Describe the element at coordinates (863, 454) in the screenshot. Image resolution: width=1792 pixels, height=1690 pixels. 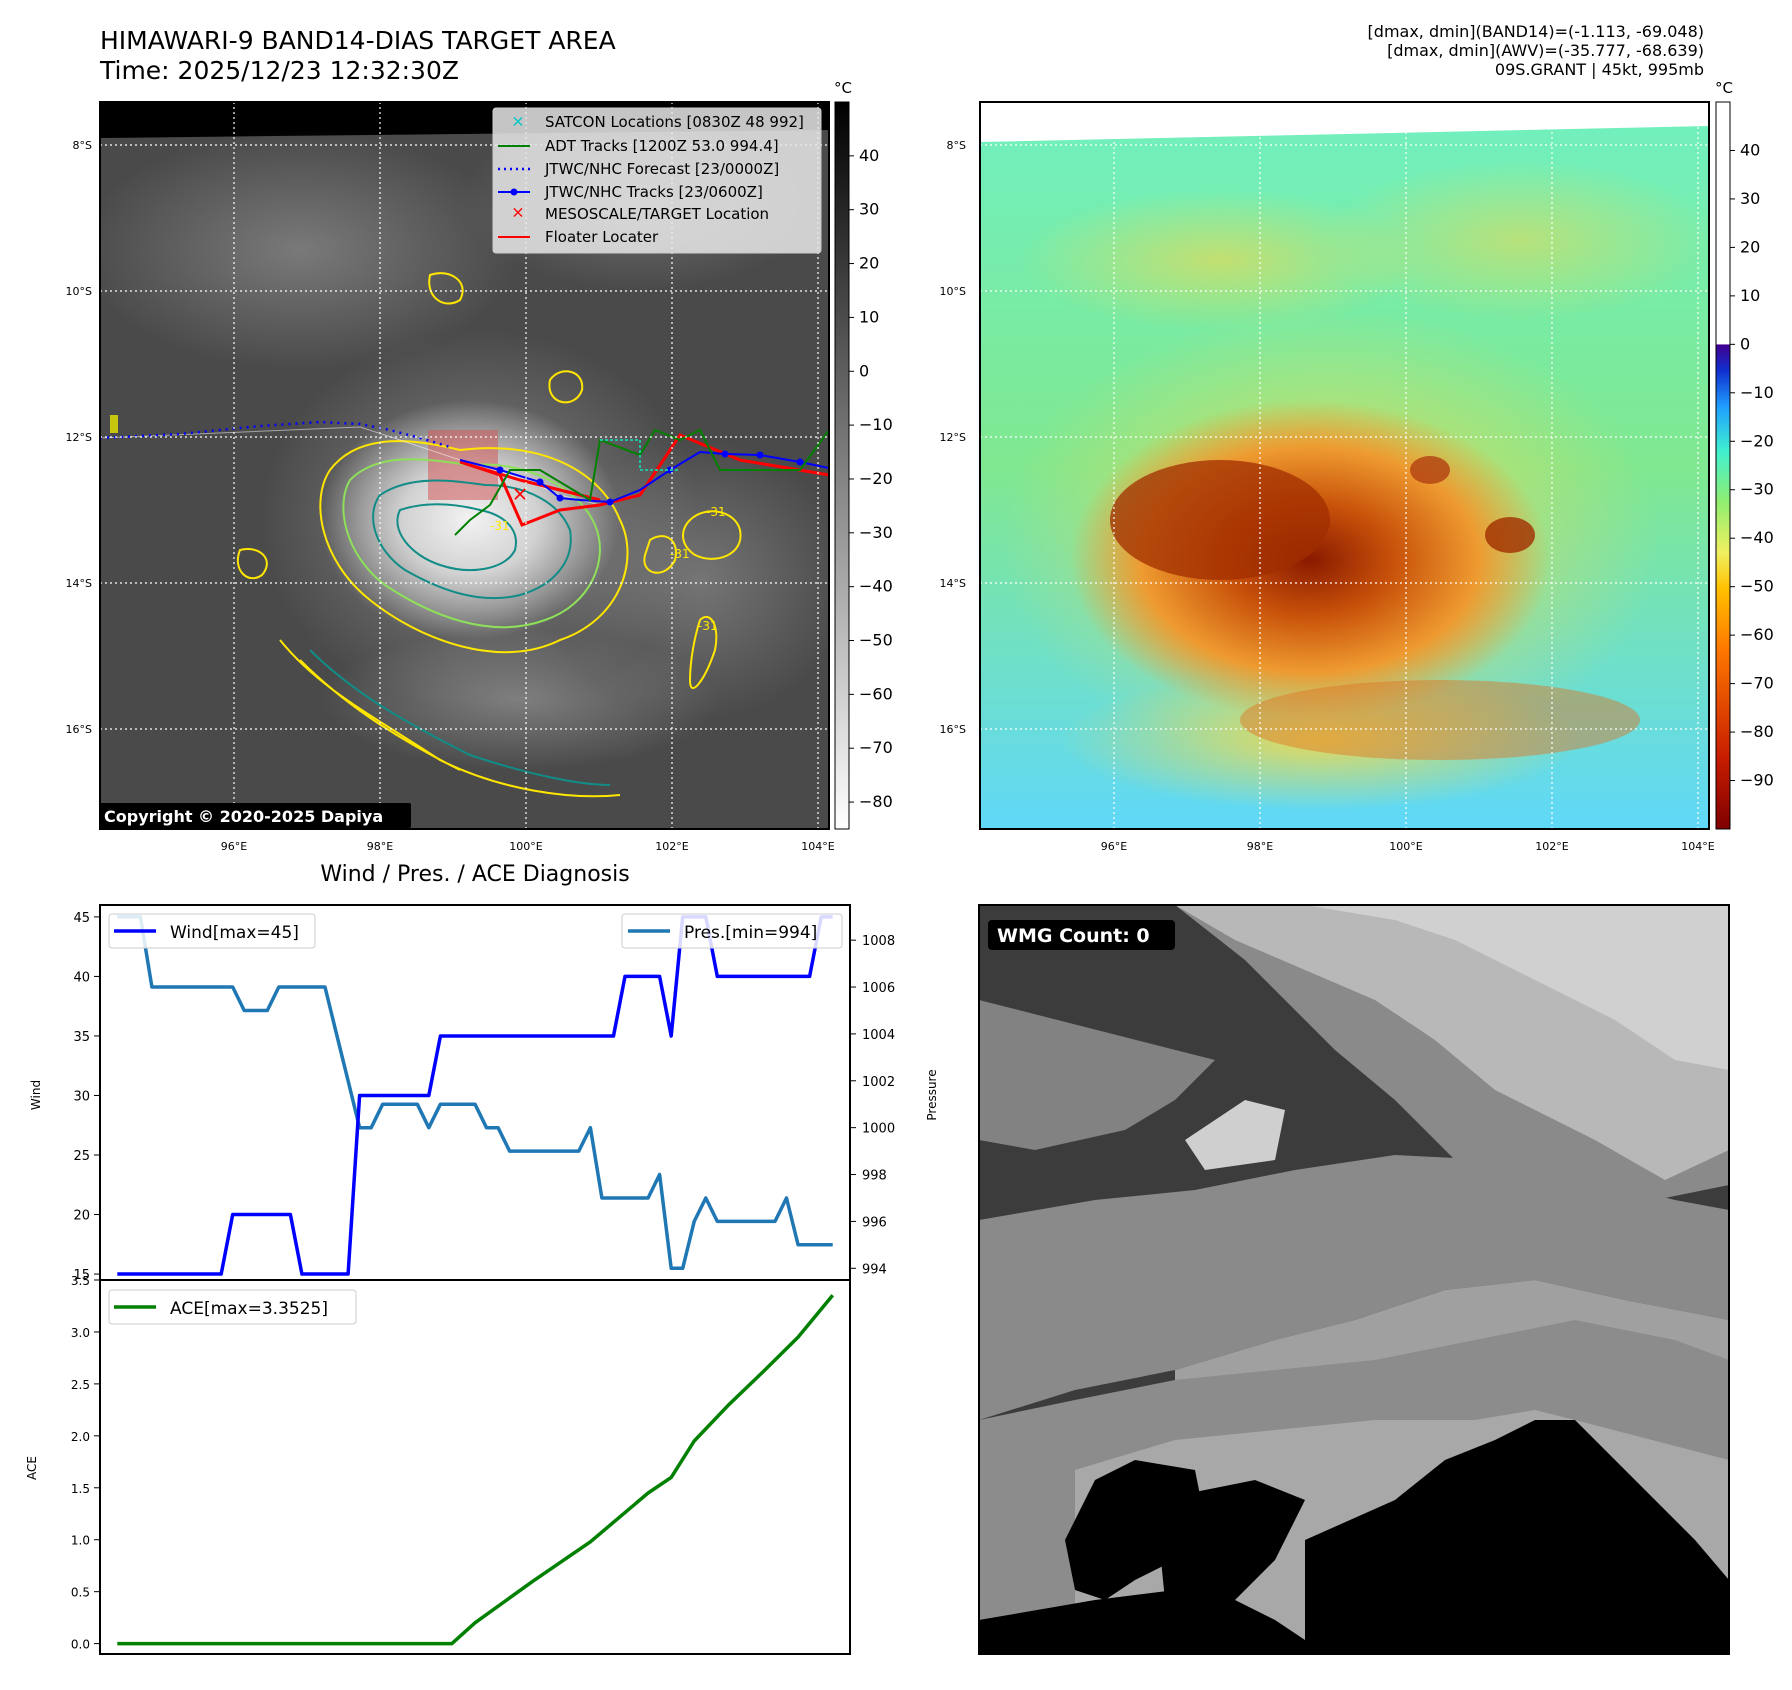
I see `colorbar-left: °C 40 30 20 10 0 −10 −20 −30 −40 −50 −60 −70 −80` at that location.